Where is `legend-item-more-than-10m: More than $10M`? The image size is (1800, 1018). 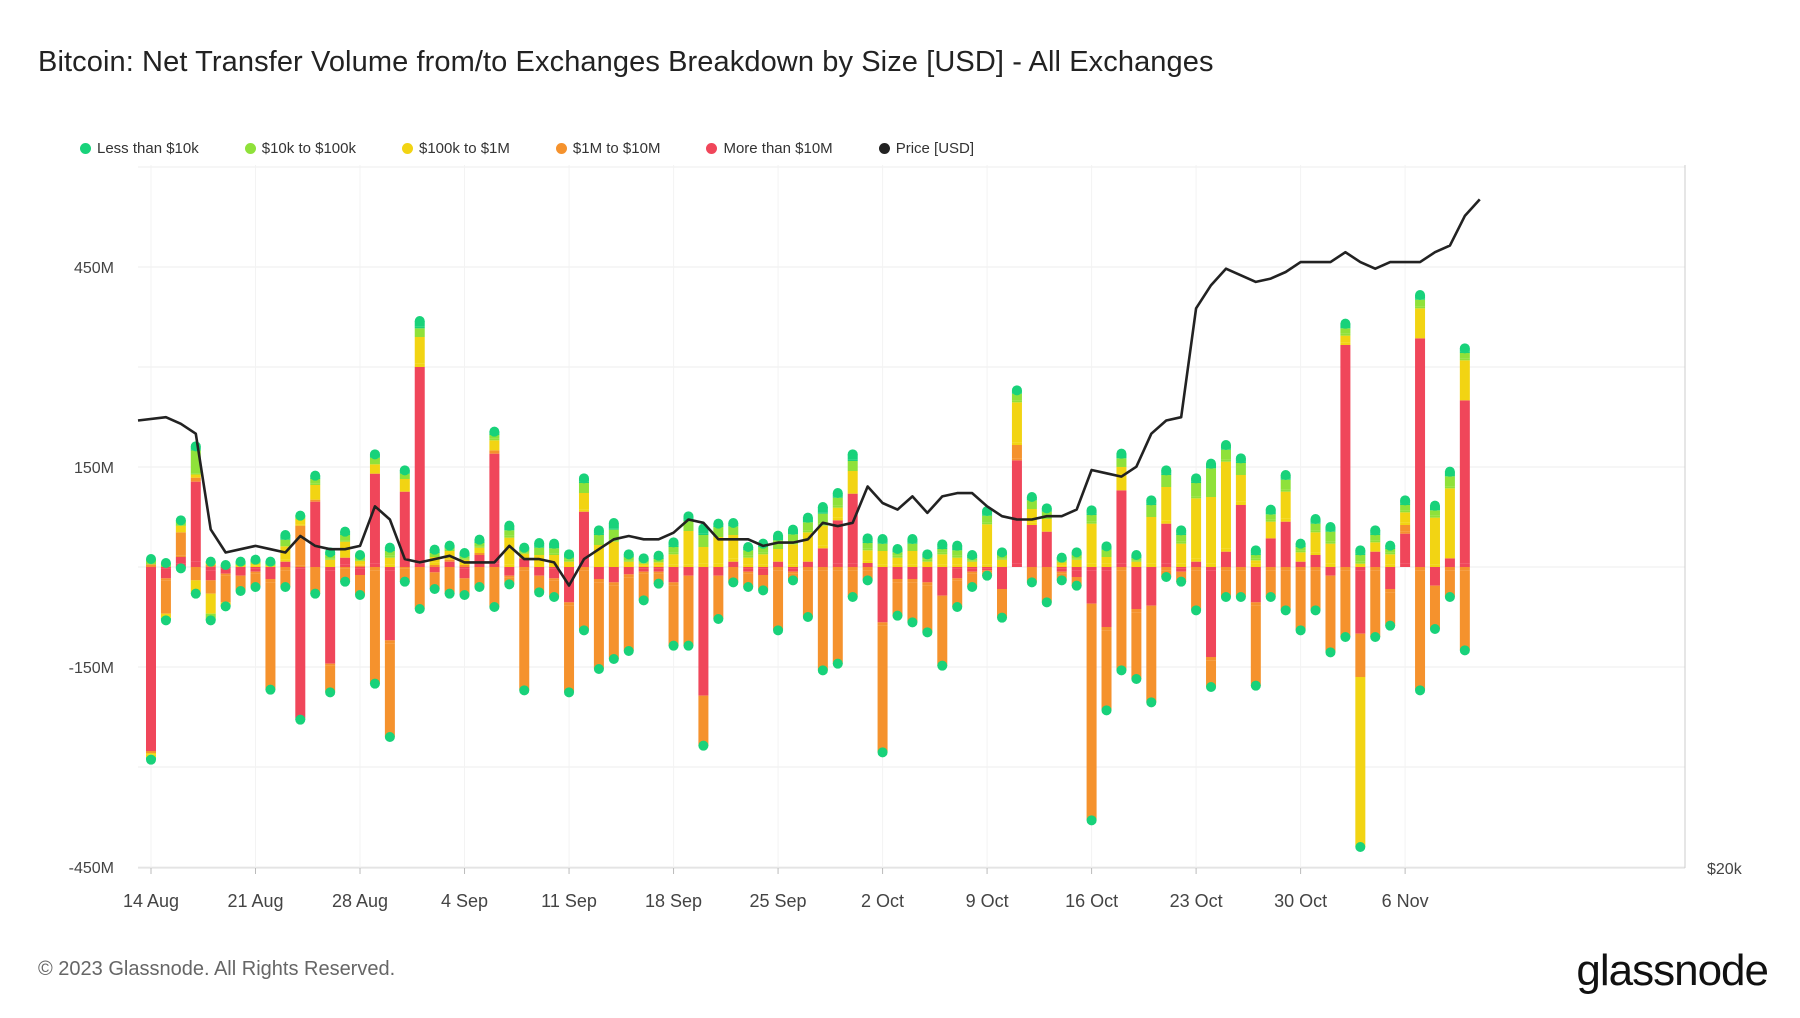
legend-item-more-than-10m: More than $10M is located at coordinates (769, 148).